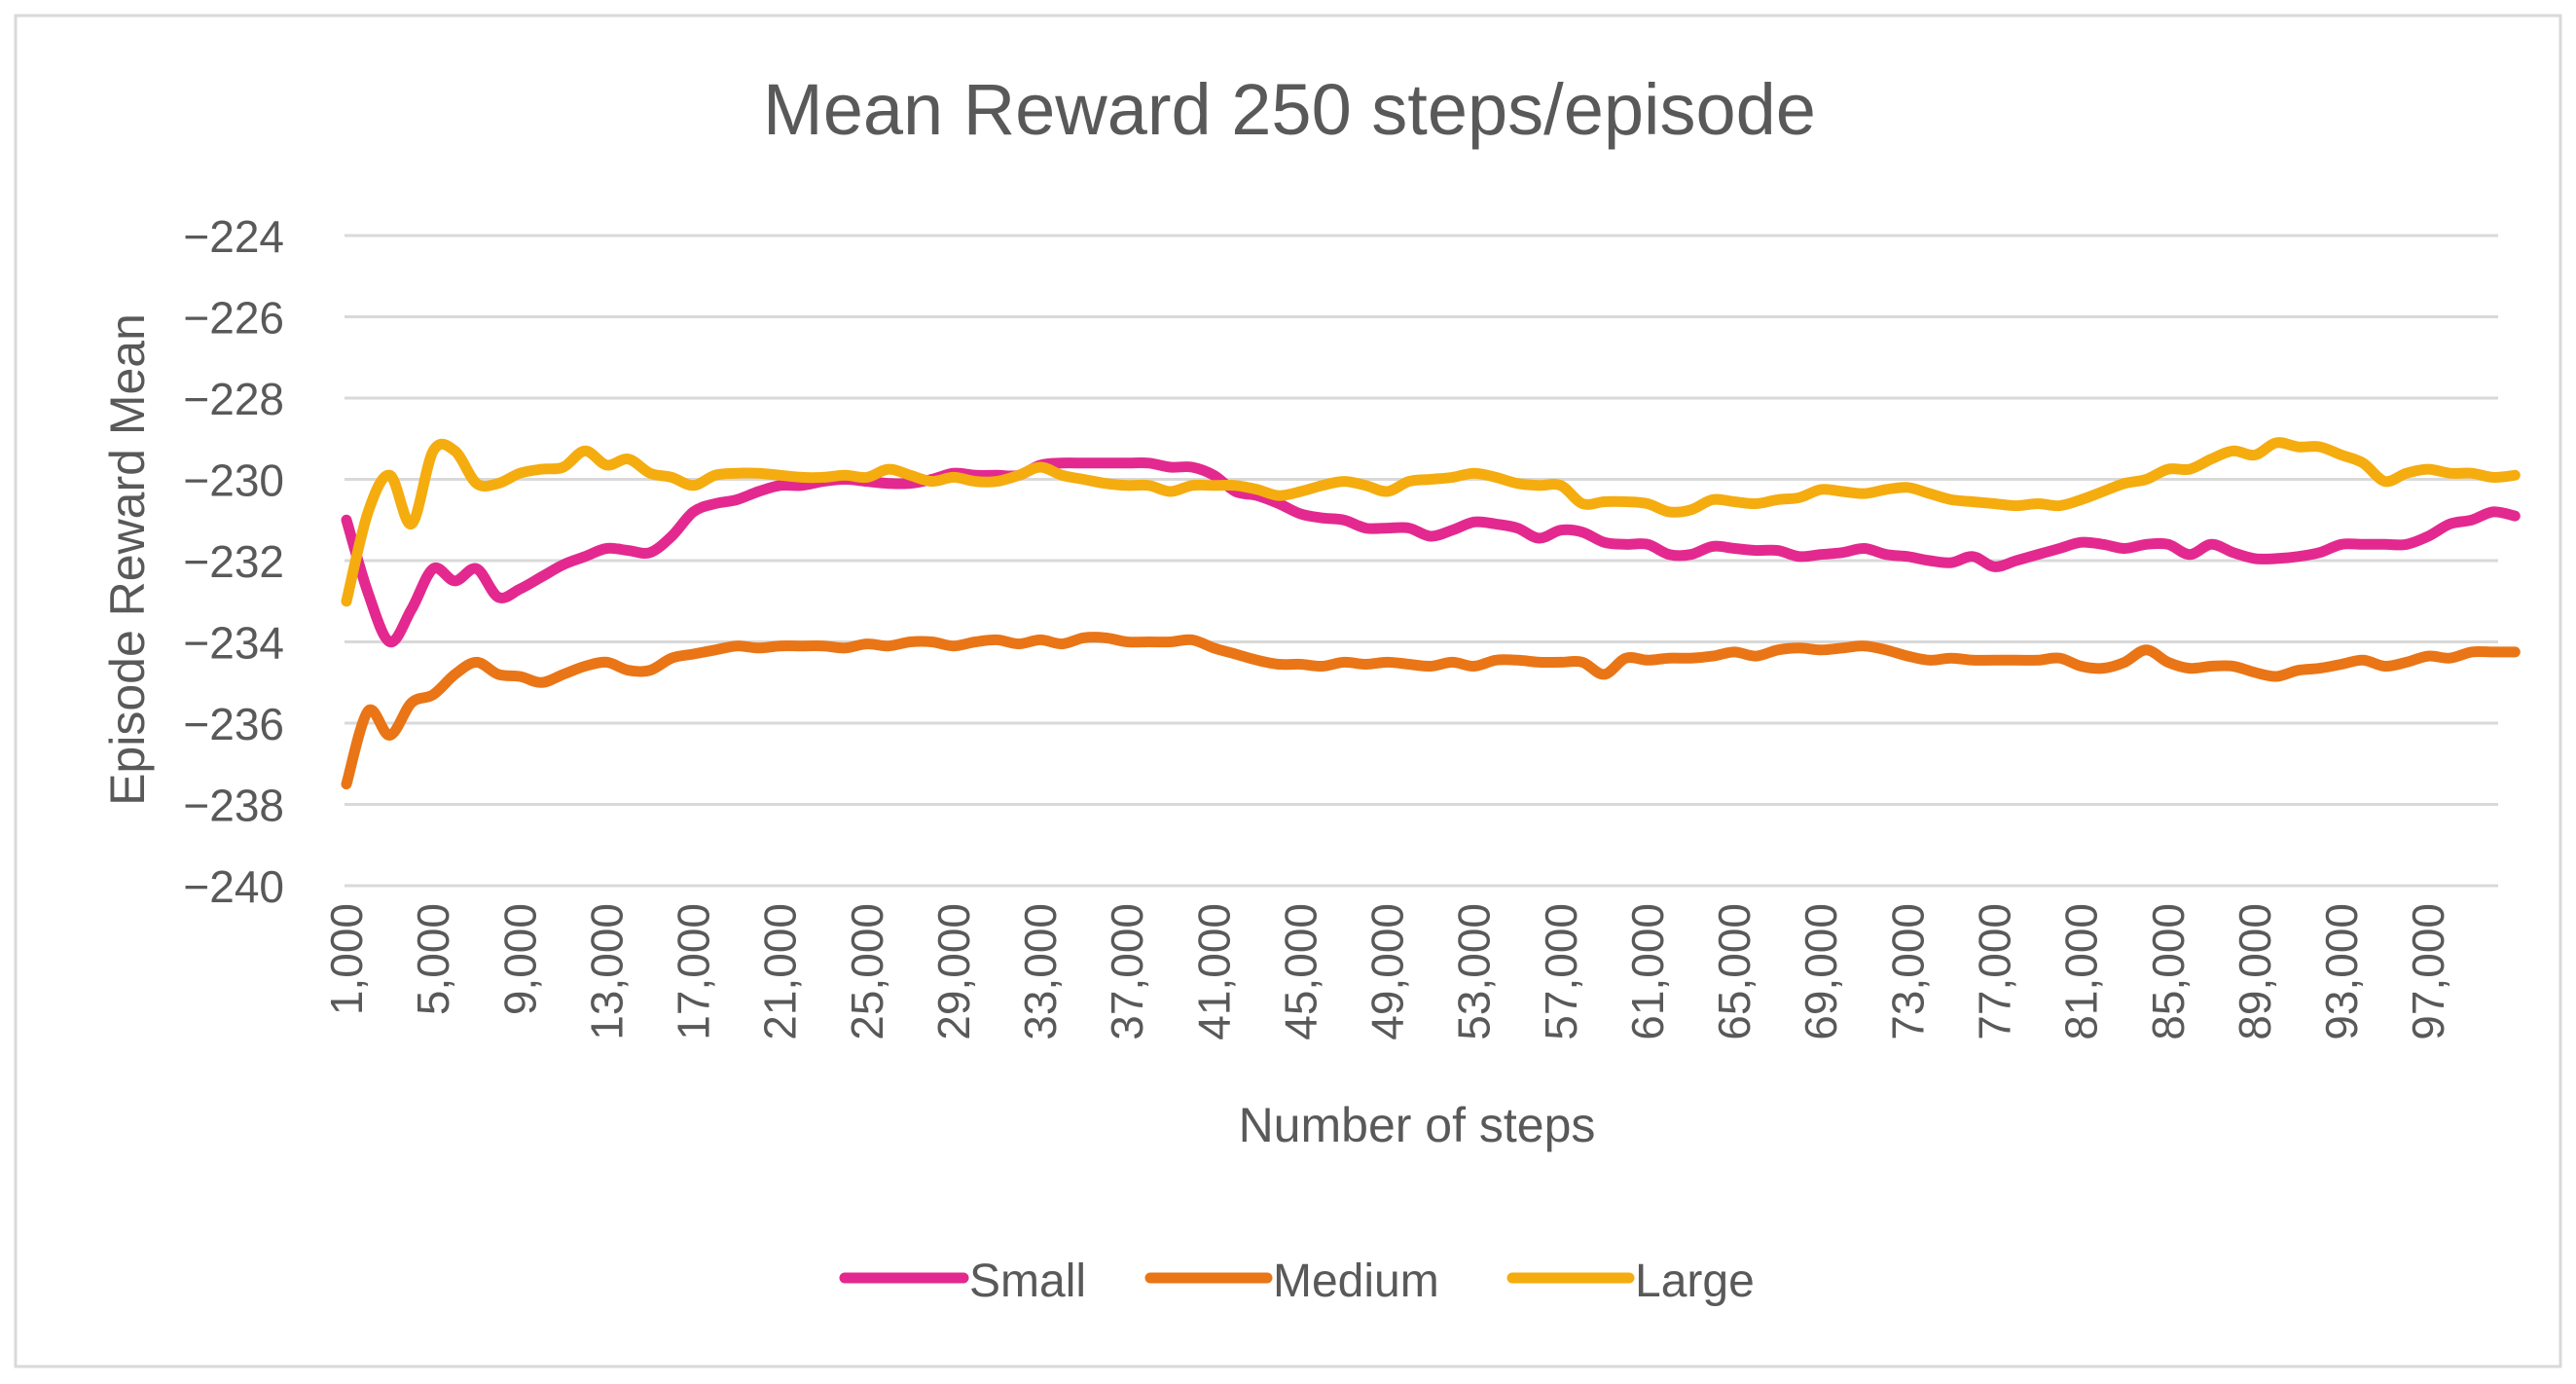 The height and width of the screenshot is (1384, 2576). Describe the element at coordinates (346, 959) in the screenshot. I see `x-tick-label: 1,000` at that location.